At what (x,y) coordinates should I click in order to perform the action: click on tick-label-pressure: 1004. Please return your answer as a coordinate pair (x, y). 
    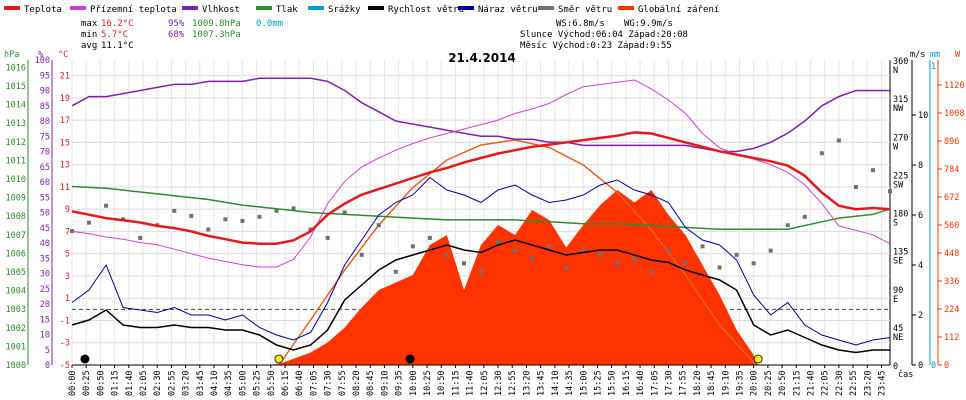
    Looking at the image, I should click on (16, 292).